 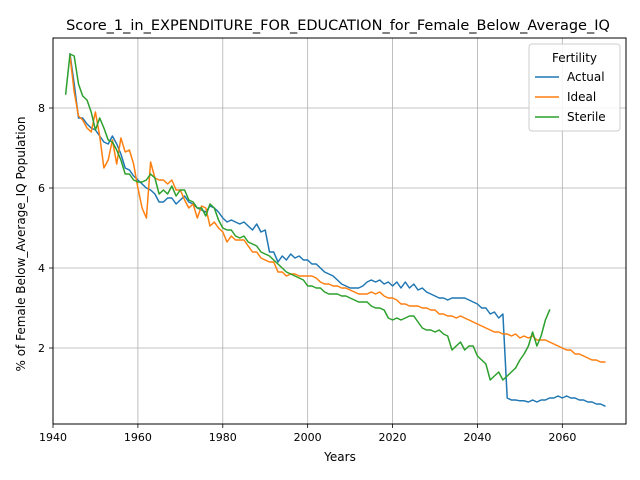 What do you see at coordinates (45, 228) in the screenshot?
I see `y-axis-ticks: 2 4 6 8` at bounding box center [45, 228].